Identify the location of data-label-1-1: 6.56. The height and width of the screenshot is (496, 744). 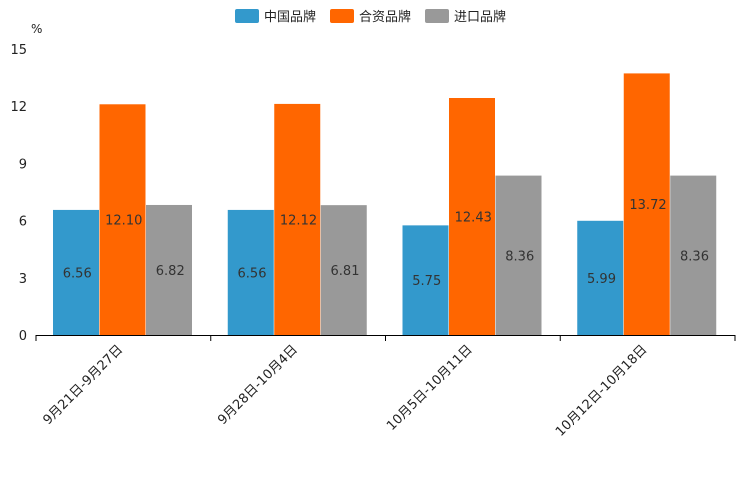
(77, 273).